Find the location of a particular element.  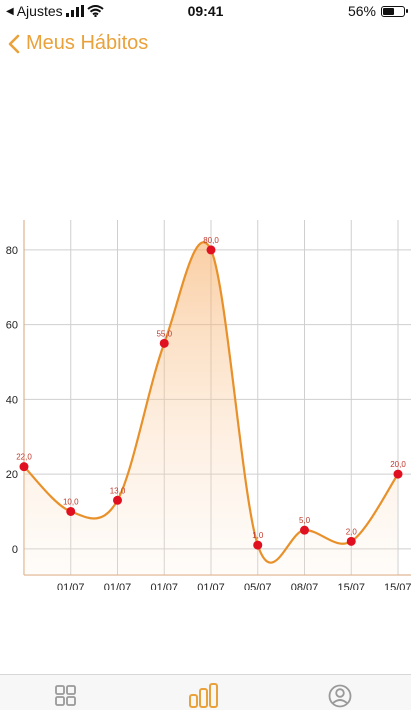

y-tick-label: 80 is located at coordinates (12, 251).